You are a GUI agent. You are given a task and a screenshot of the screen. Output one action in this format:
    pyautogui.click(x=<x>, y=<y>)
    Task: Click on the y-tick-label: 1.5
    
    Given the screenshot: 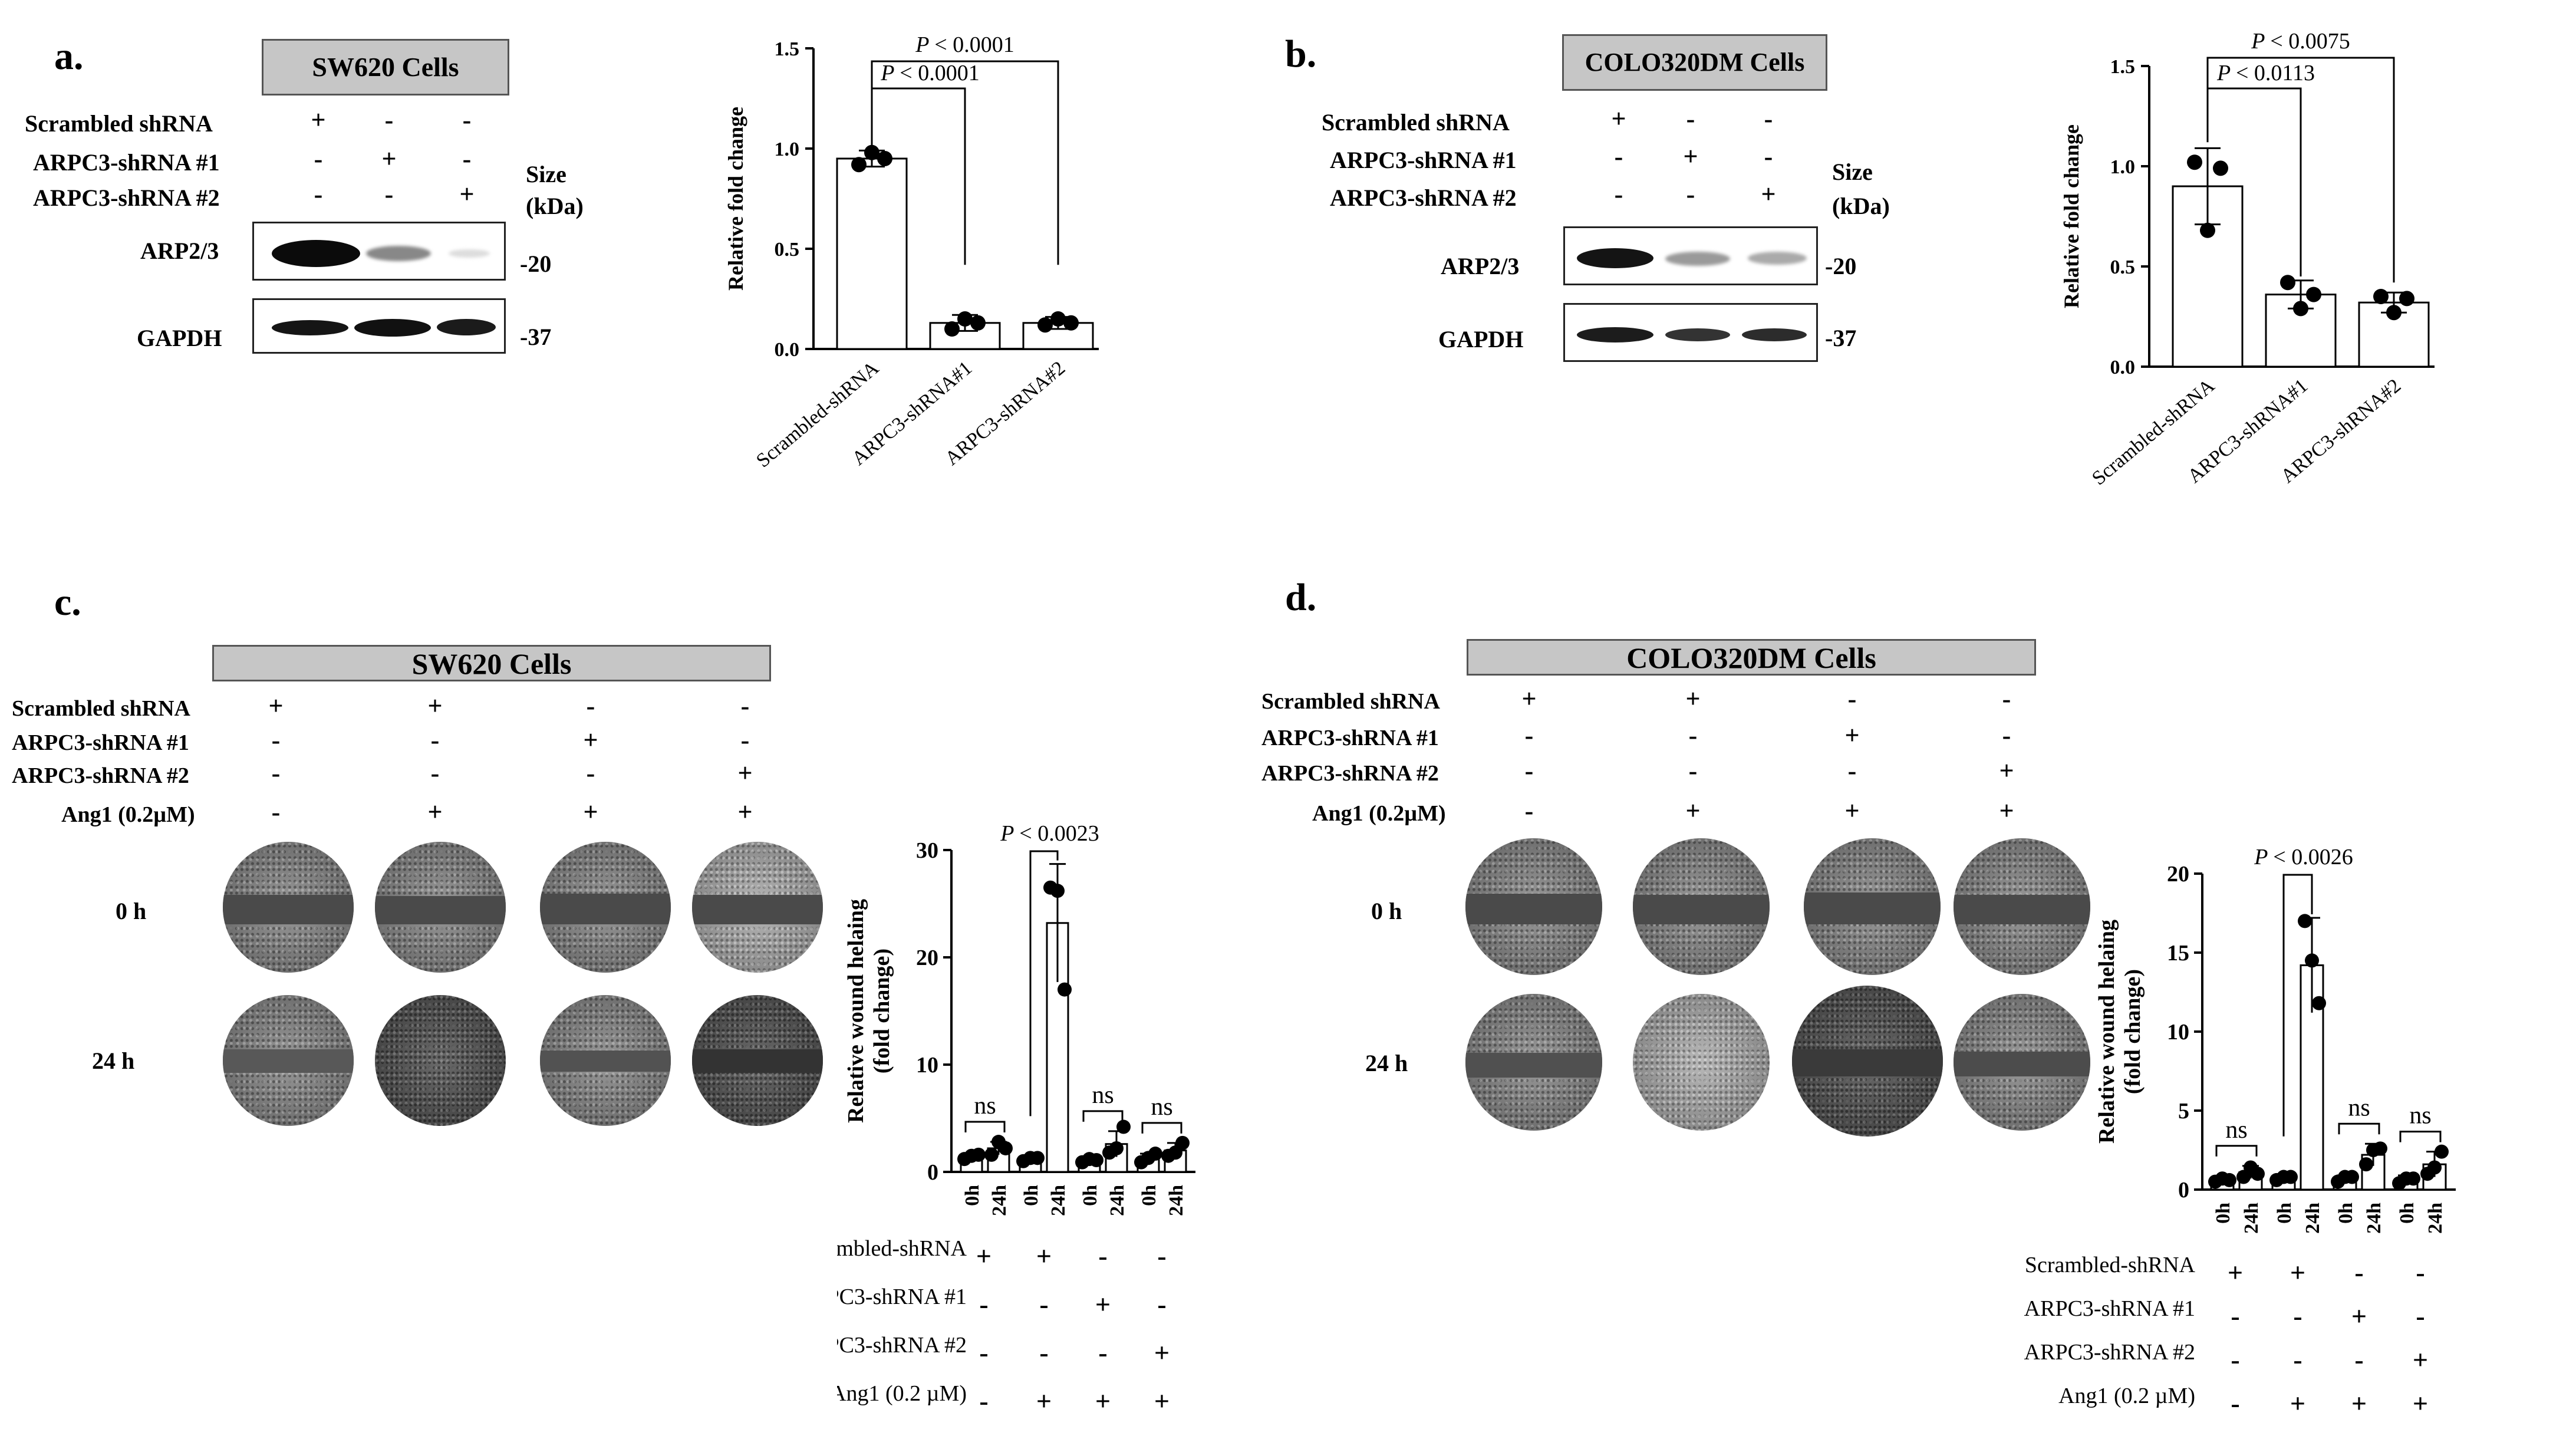 What is the action you would take?
    pyautogui.click(x=2123, y=67)
    